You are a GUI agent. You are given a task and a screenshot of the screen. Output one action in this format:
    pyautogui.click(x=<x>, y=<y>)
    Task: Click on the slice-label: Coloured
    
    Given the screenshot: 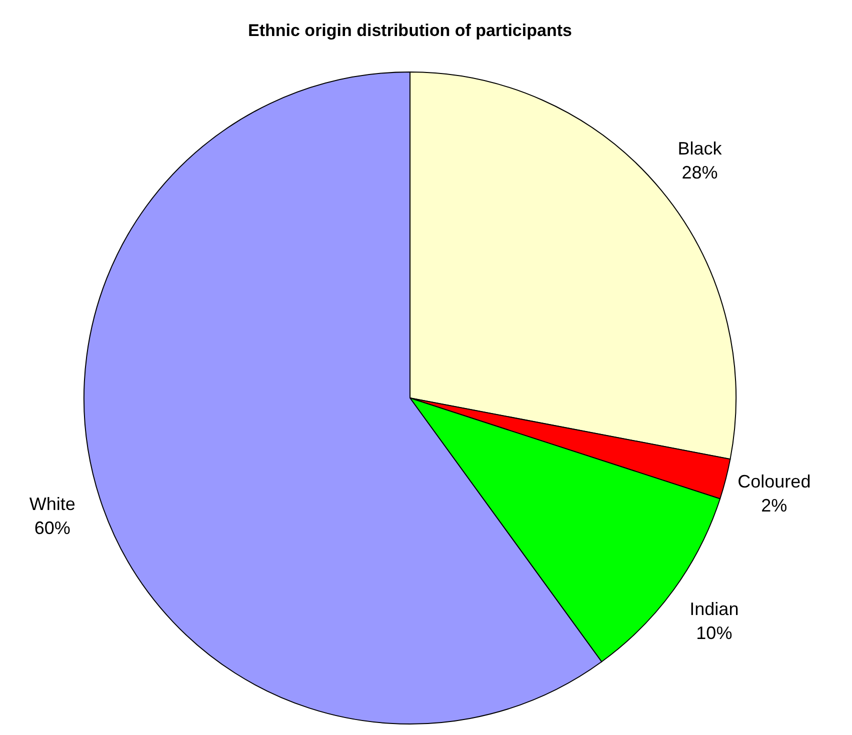 What is the action you would take?
    pyautogui.click(x=774, y=482)
    